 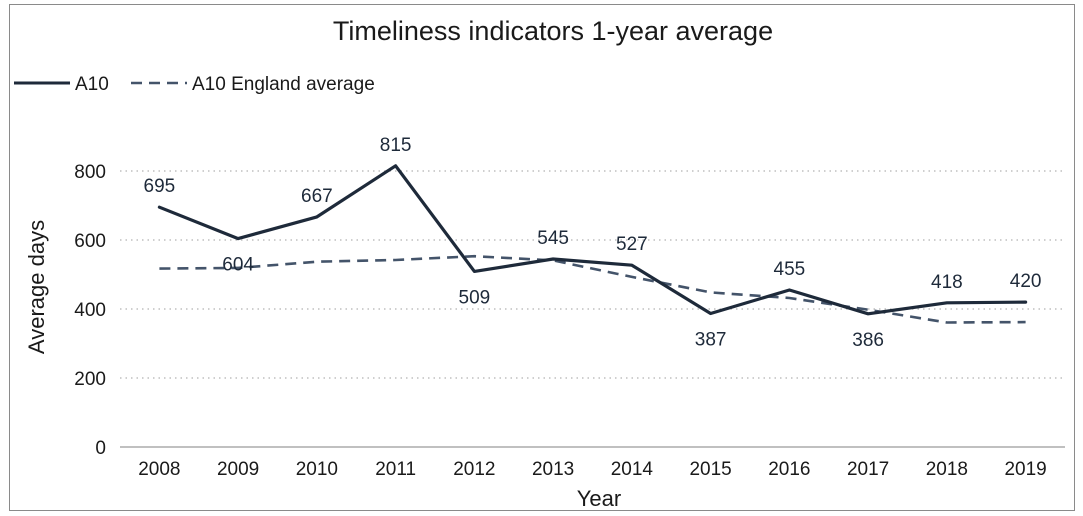 I want to click on chart-title: Timeliness indicators 1-year average, so click(x=553, y=31).